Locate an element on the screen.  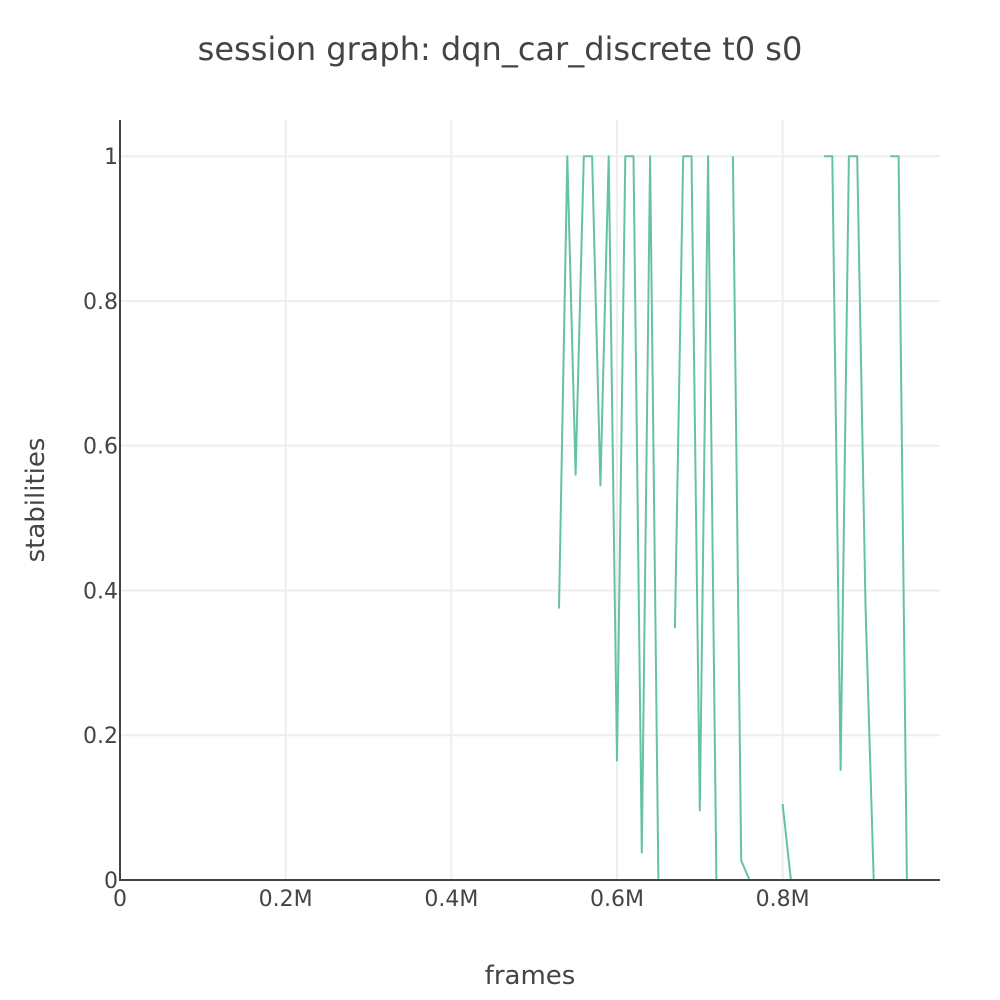
chart-title: session graph: dqn_car_discrete t0 s0 is located at coordinates (500, 49).